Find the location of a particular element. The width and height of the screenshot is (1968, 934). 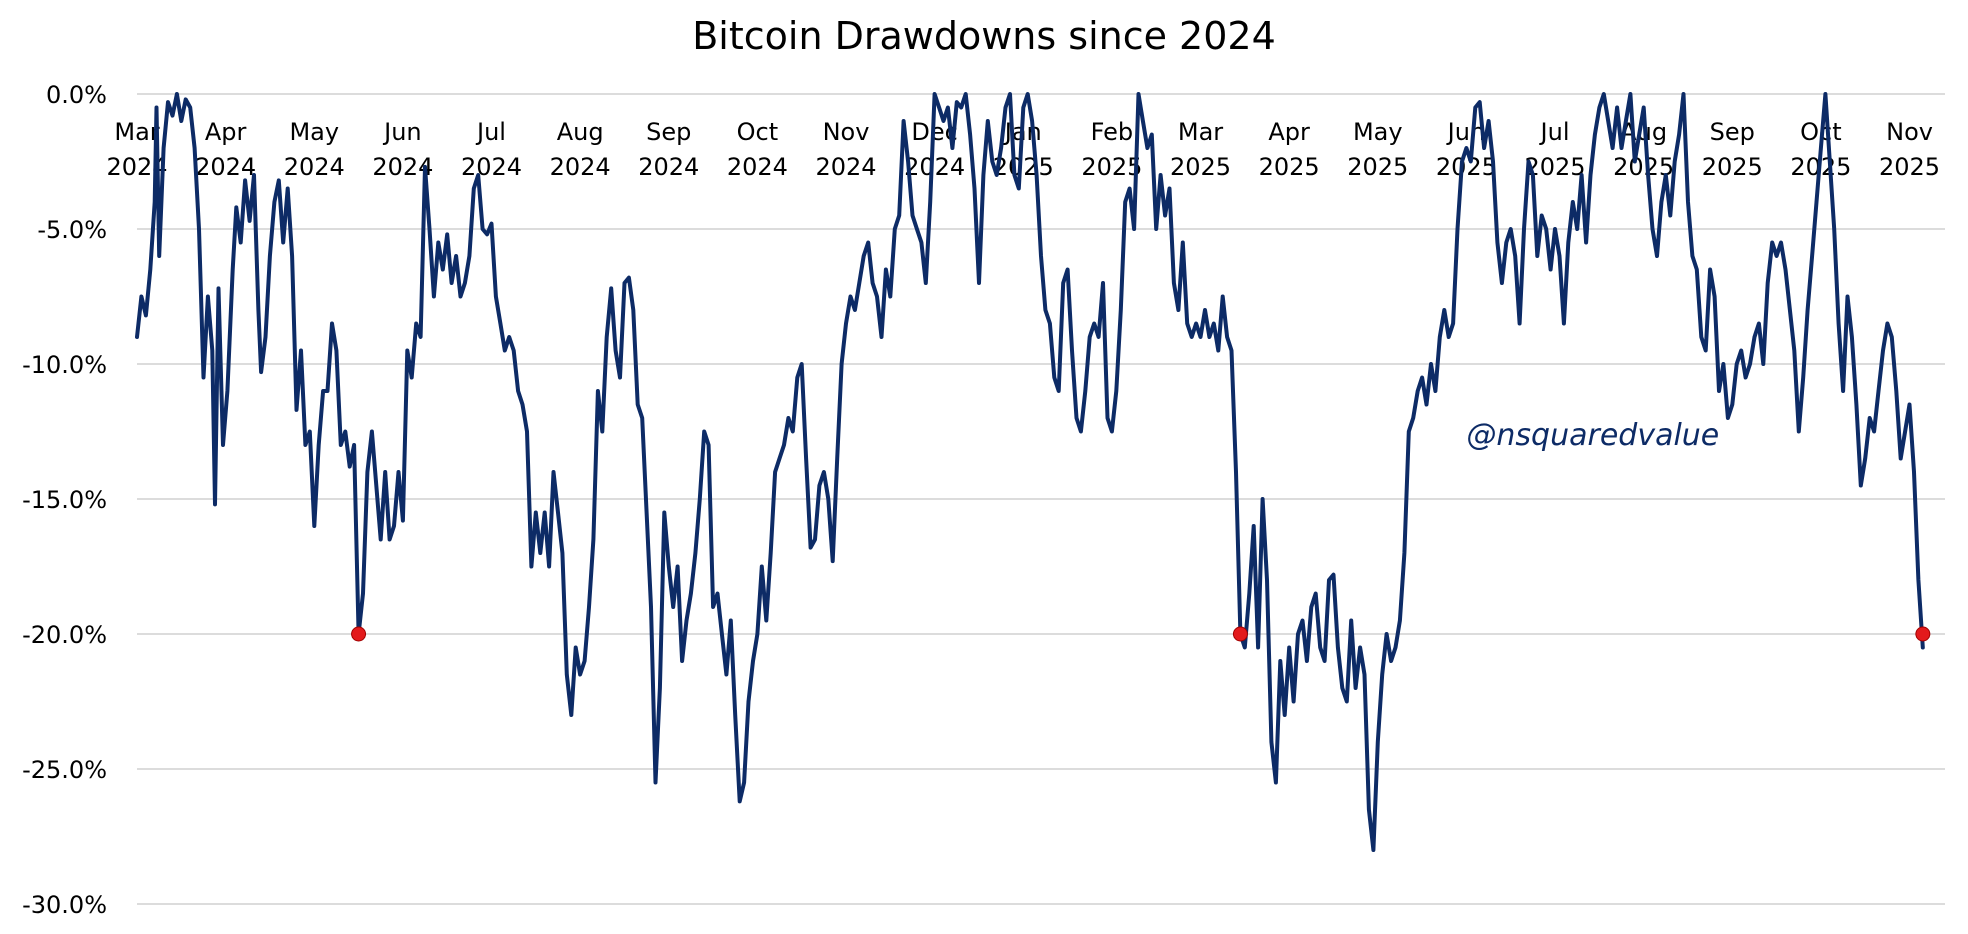

y-tick-label: -25.0% is located at coordinates (64, 770).